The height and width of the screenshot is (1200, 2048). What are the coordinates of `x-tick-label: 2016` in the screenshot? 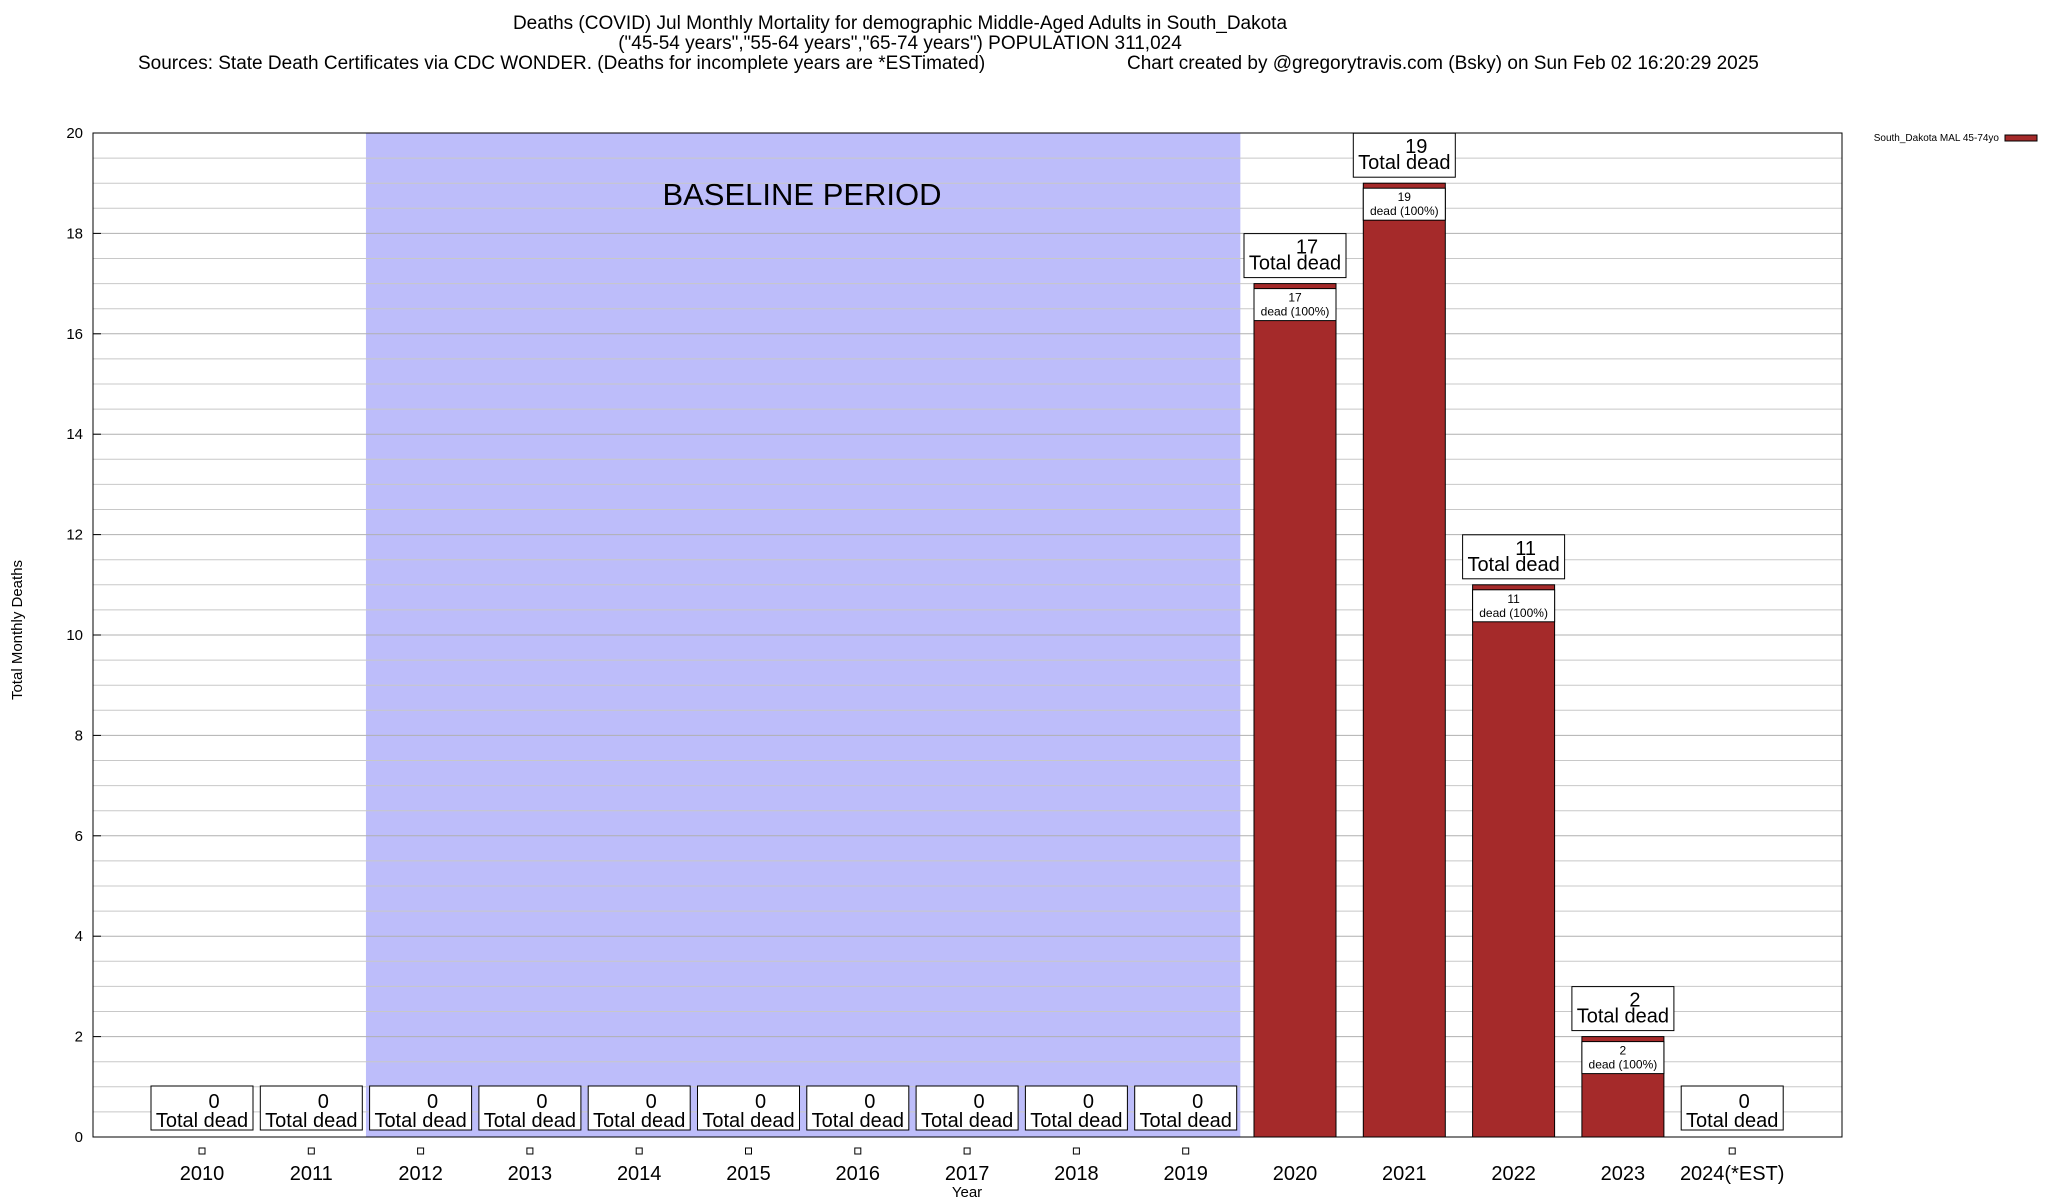 It's located at (858, 1174).